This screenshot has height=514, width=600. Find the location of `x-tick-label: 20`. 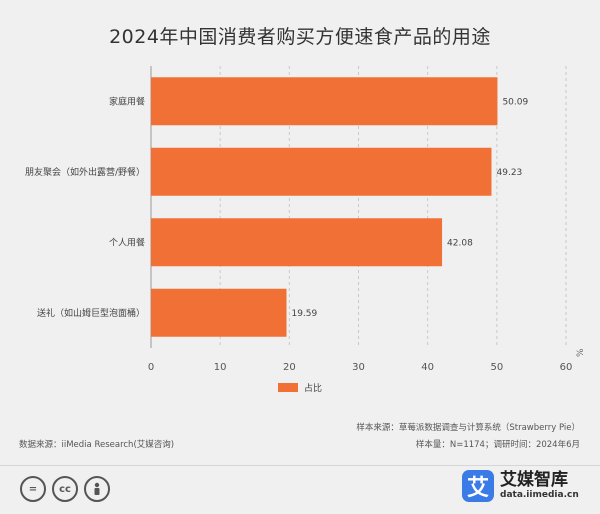

x-tick-label: 20 is located at coordinates (289, 367).